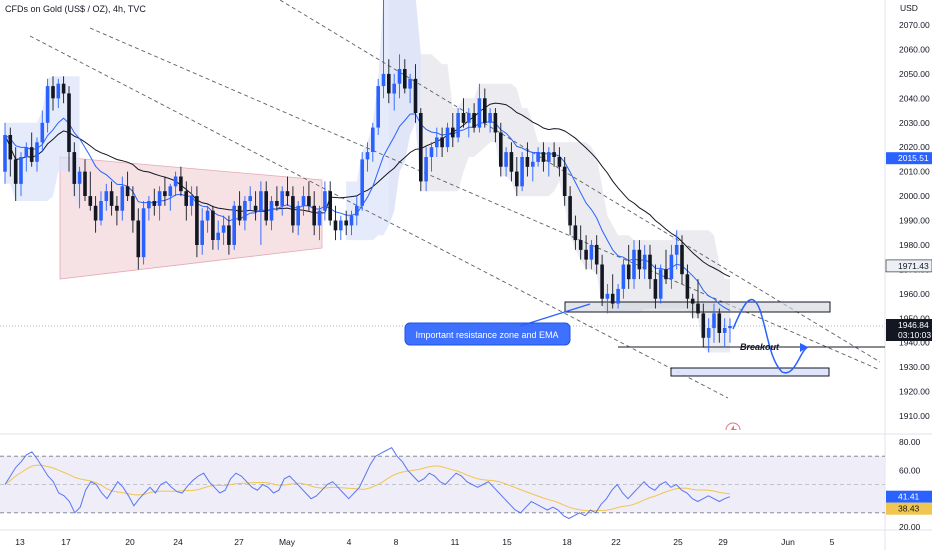 The width and height of the screenshot is (932, 550). I want to click on resistance-callout-box, so click(487, 334).